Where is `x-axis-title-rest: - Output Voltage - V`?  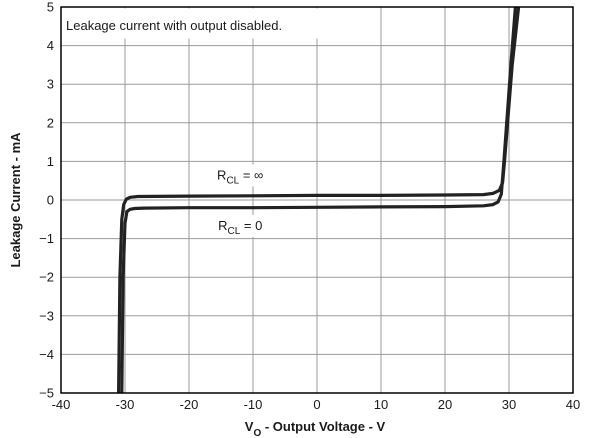
x-axis-title-rest: - Output Voltage - V is located at coordinates (323, 426).